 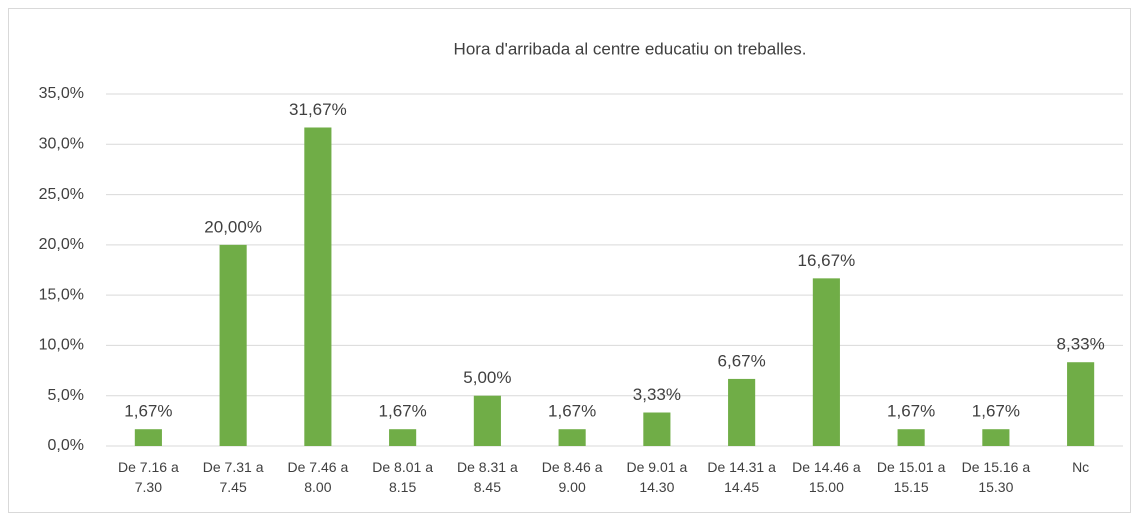 I want to click on x-tick-label: De 15.16 a 15.30, so click(x=996, y=477).